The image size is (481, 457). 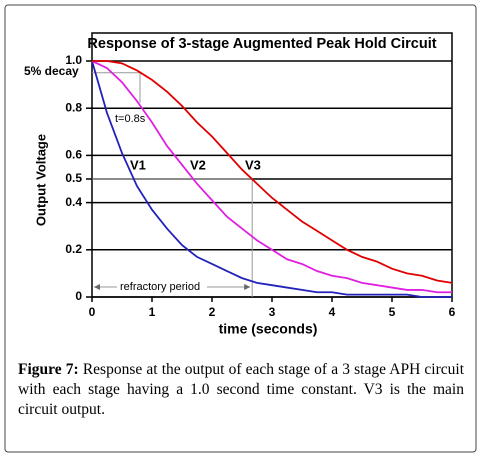 What do you see at coordinates (392, 312) in the screenshot?
I see `x-tick-label: 5` at bounding box center [392, 312].